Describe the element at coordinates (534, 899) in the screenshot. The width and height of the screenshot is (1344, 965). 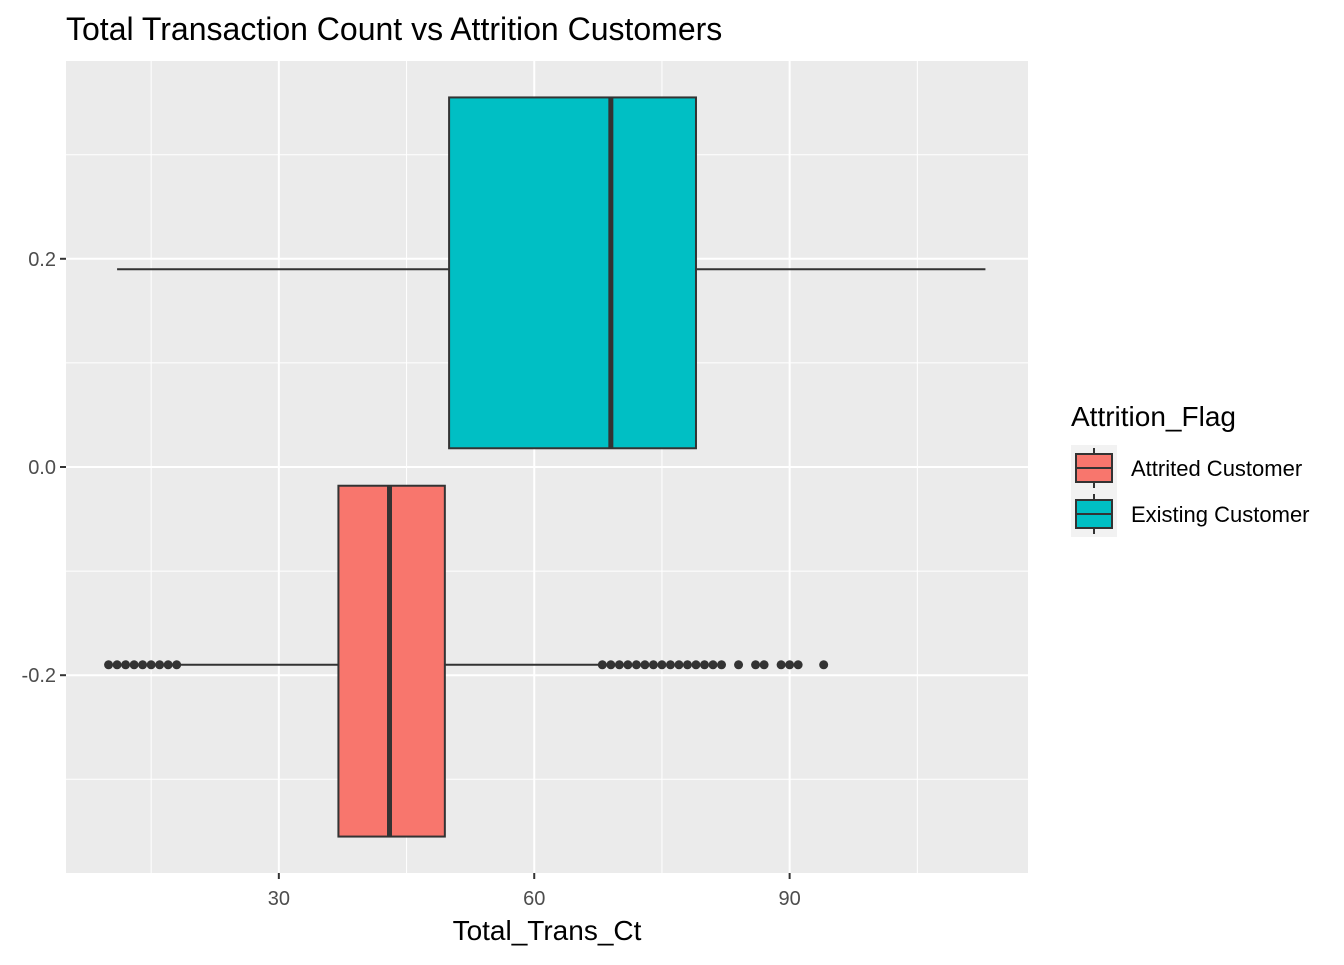
I see `x-tick-label: 60` at that location.